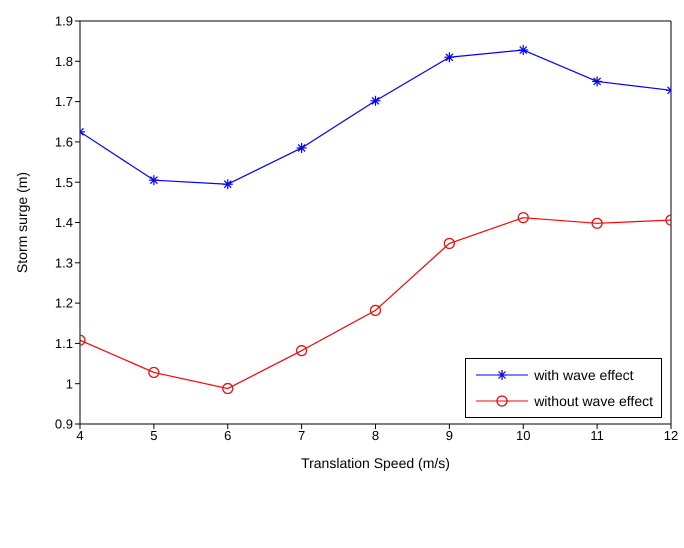 This screenshot has height=548, width=684. What do you see at coordinates (597, 436) in the screenshot?
I see `x-tick-label: 11` at bounding box center [597, 436].